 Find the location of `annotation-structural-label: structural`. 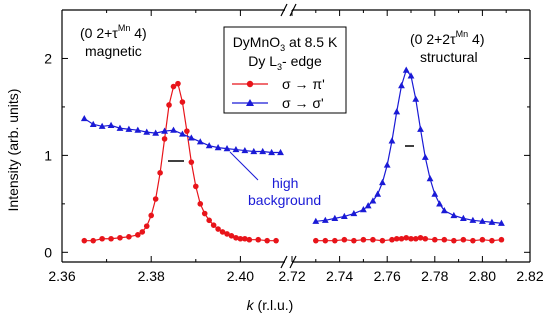

annotation-structural-label: structural is located at coordinates (449, 57).